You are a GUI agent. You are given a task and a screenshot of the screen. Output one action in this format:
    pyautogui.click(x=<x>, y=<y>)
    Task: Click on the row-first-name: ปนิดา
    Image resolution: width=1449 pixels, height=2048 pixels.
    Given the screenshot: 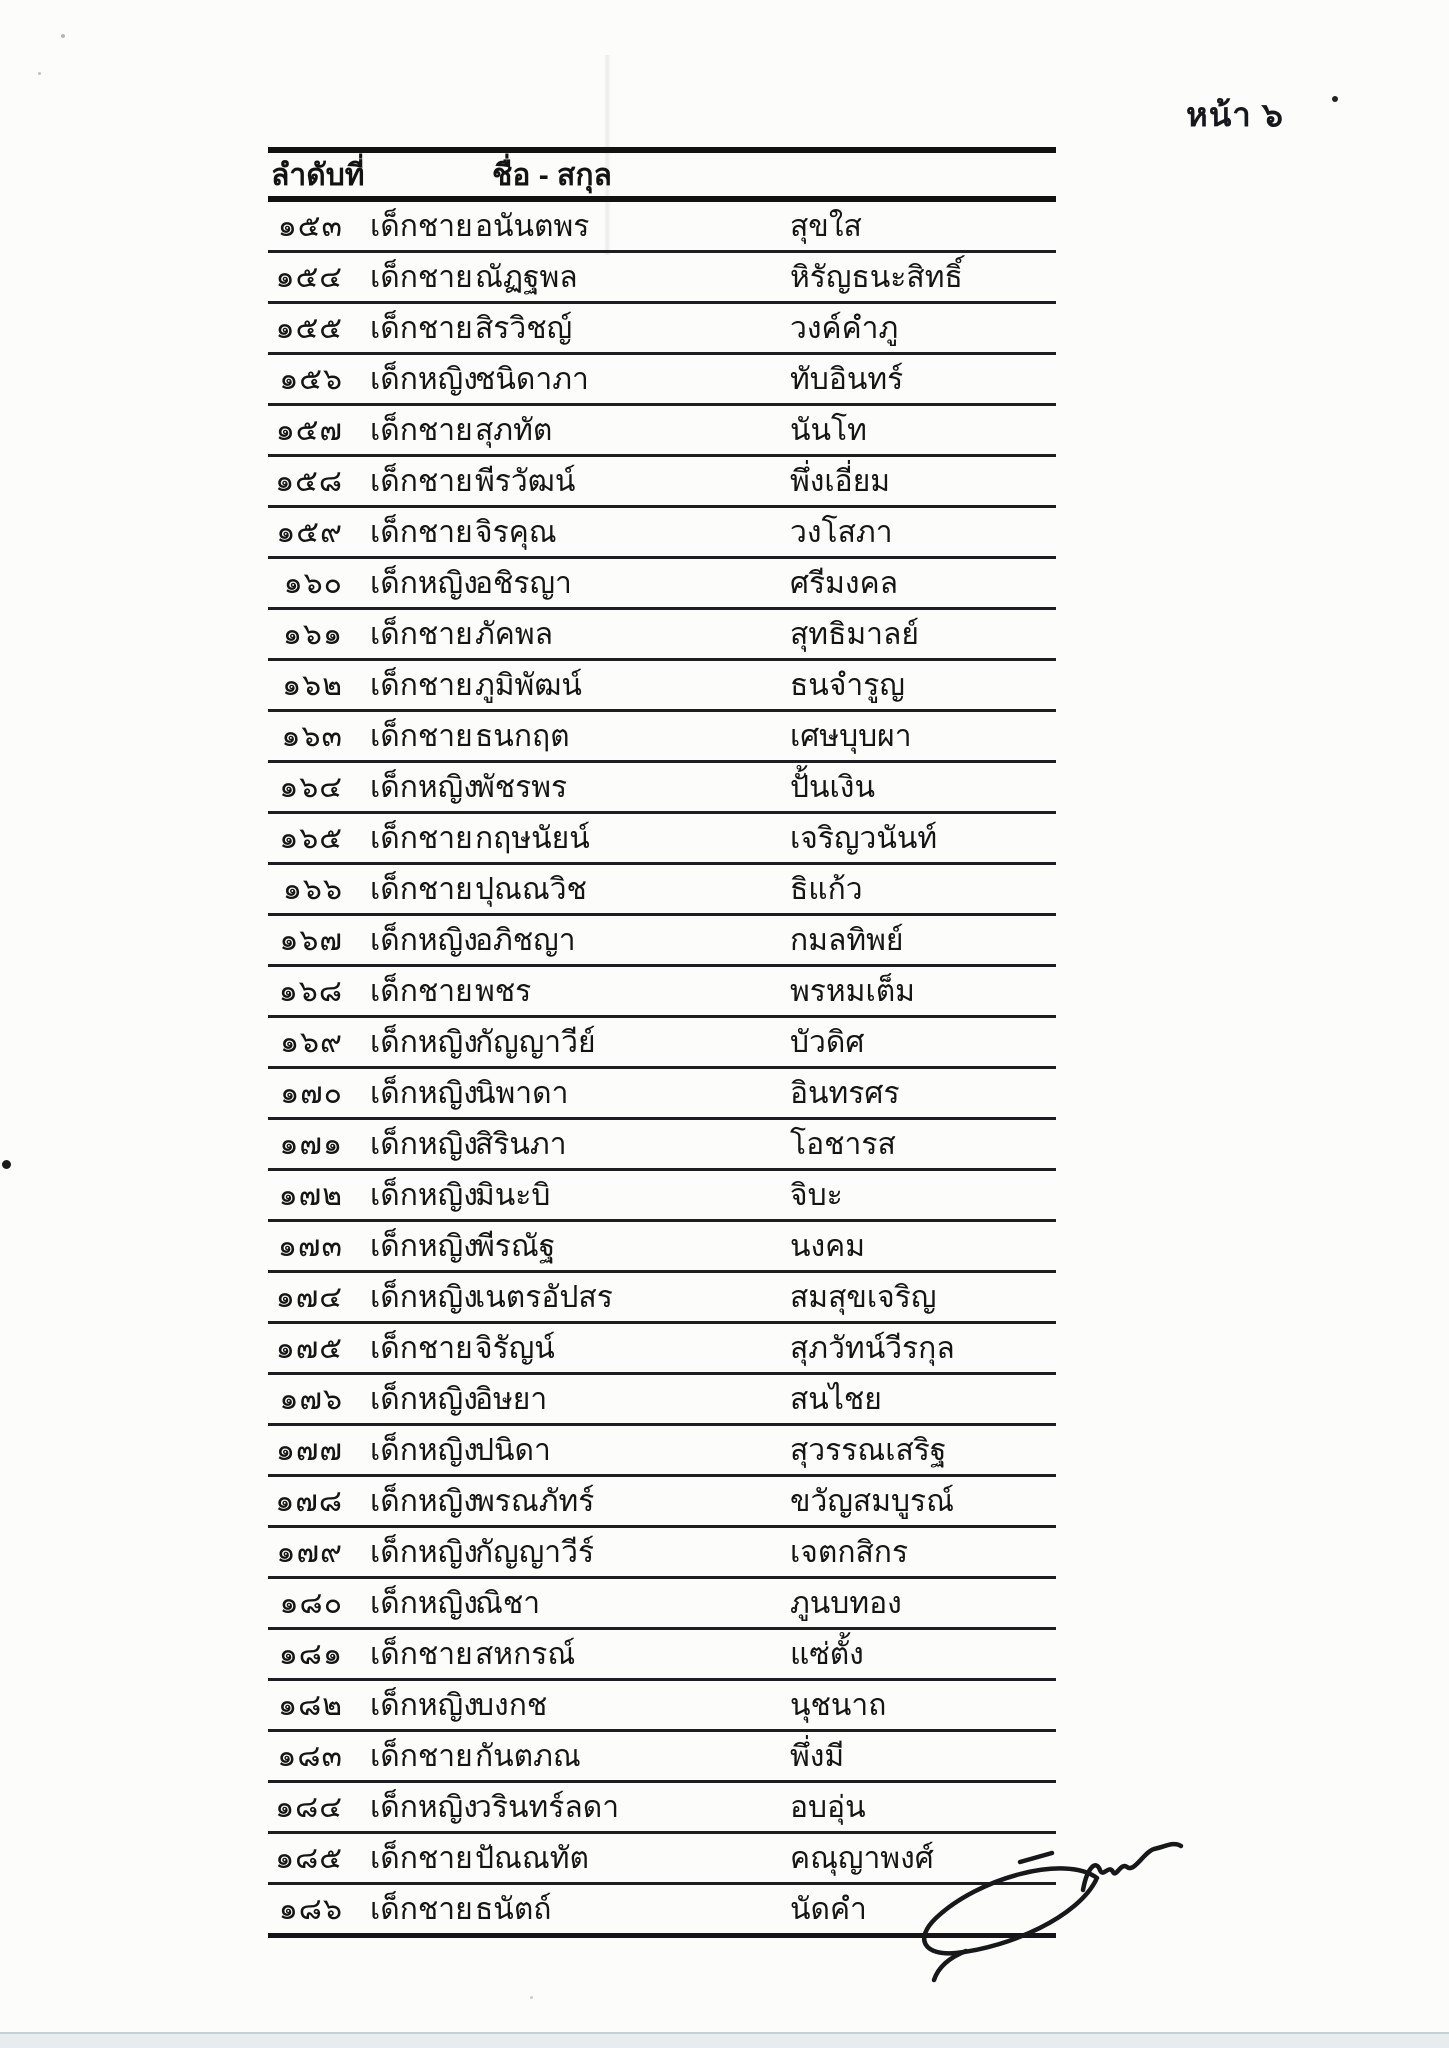 What is the action you would take?
    pyautogui.click(x=513, y=1450)
    